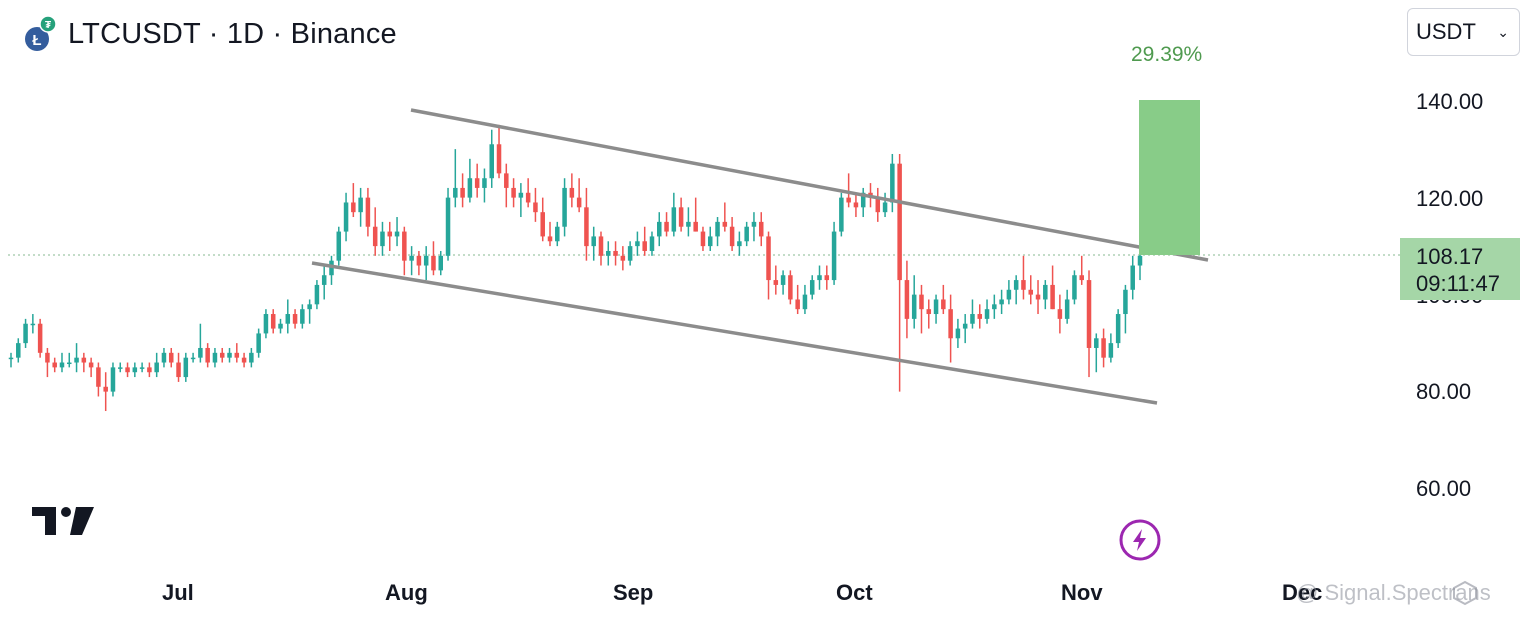  Describe the element at coordinates (1463, 32) in the screenshot. I see `currency-select: USDT ⌄` at that location.